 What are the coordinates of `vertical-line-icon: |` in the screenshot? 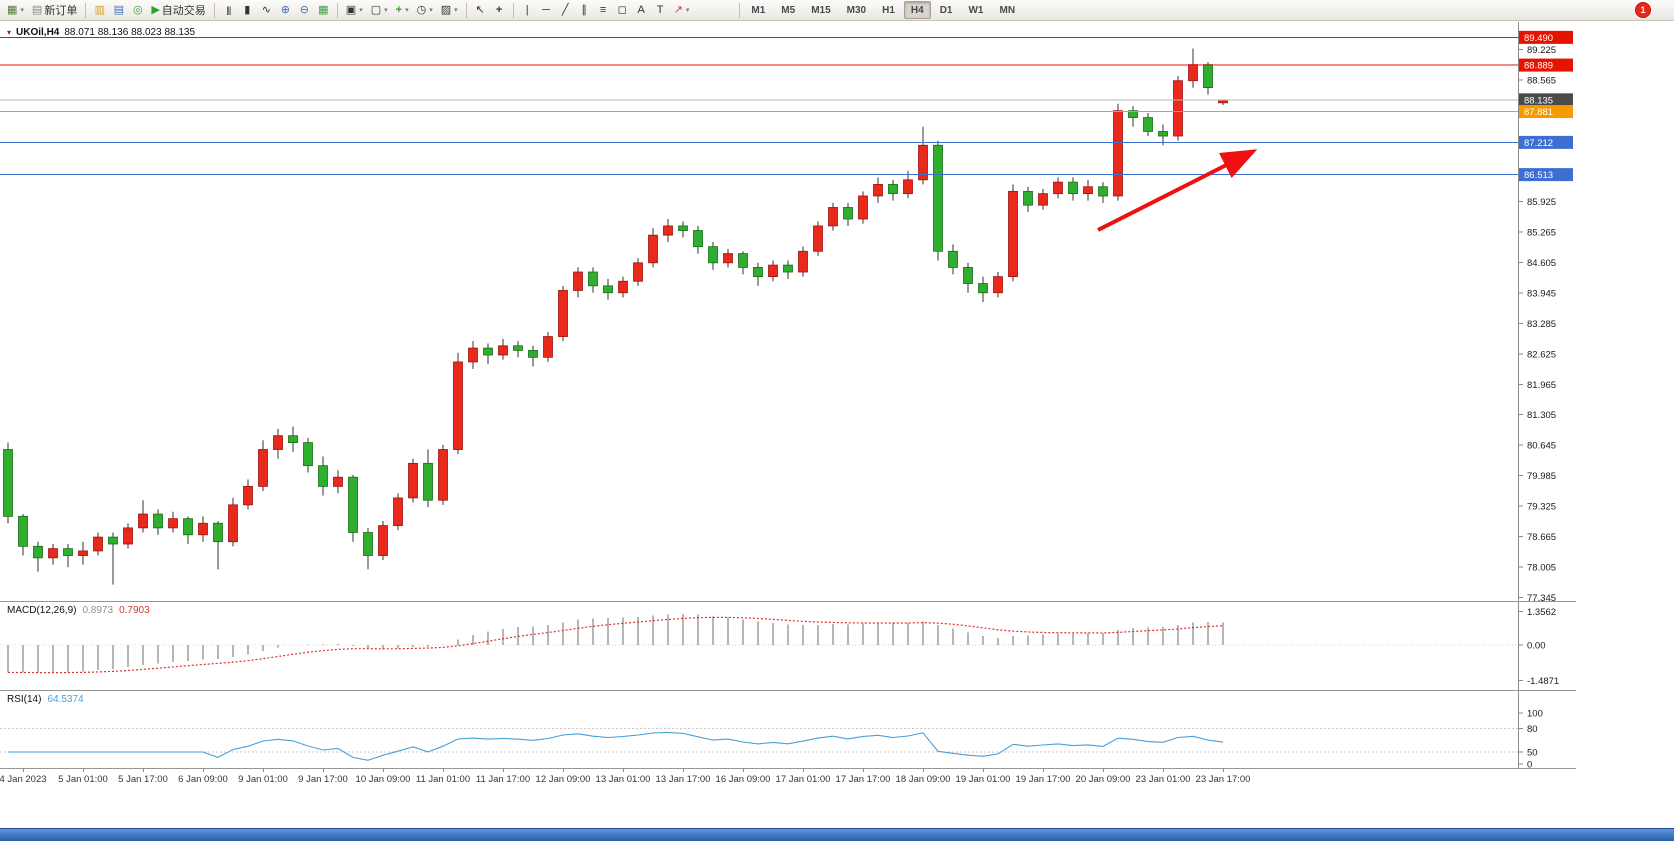 It's located at (527, 9).